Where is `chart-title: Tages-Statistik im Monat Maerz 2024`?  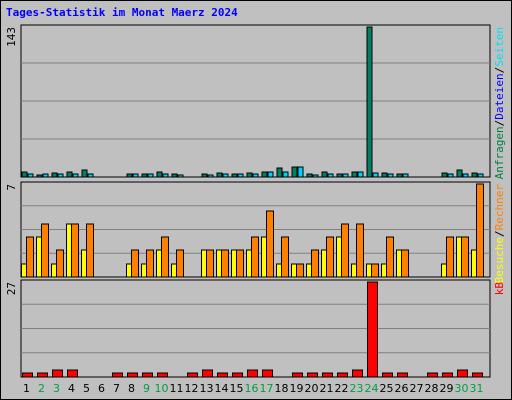
chart-title: Tages-Statistik im Monat Maerz 2024 is located at coordinates (122, 12).